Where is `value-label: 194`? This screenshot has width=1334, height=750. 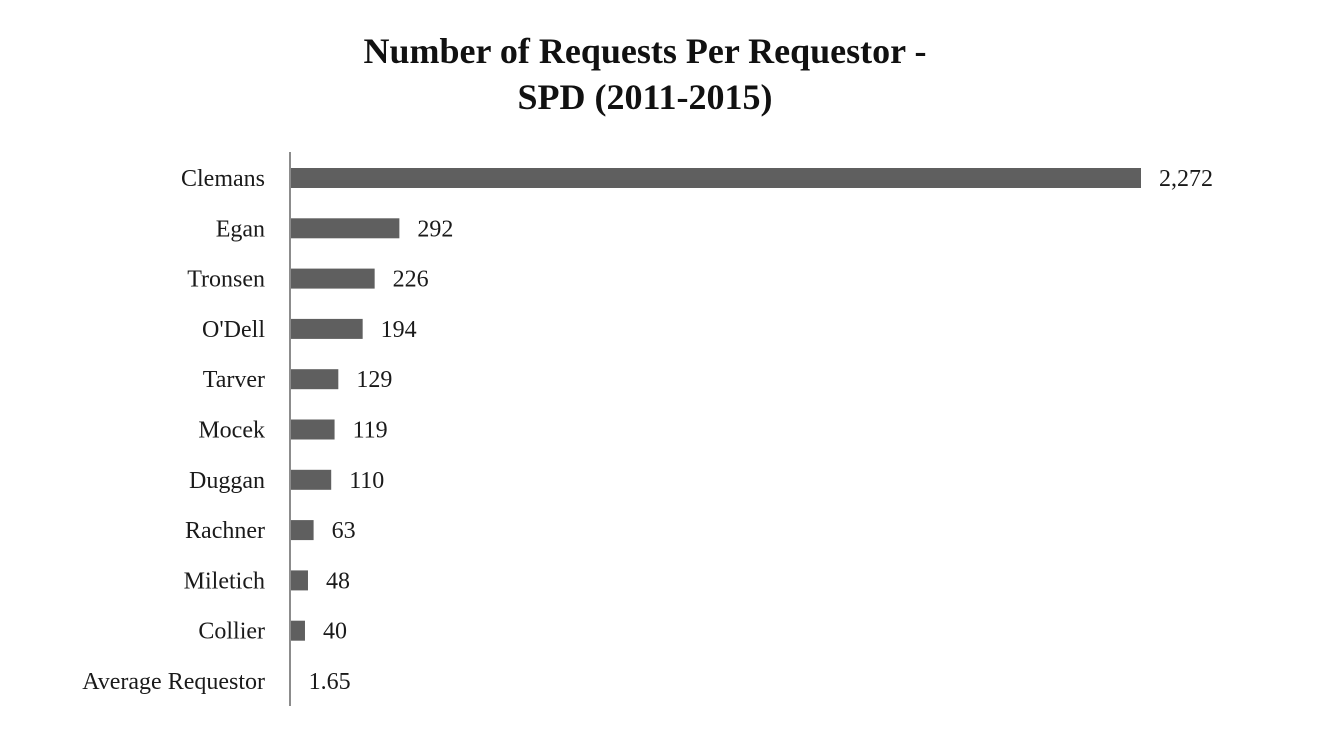 value-label: 194 is located at coordinates (399, 330).